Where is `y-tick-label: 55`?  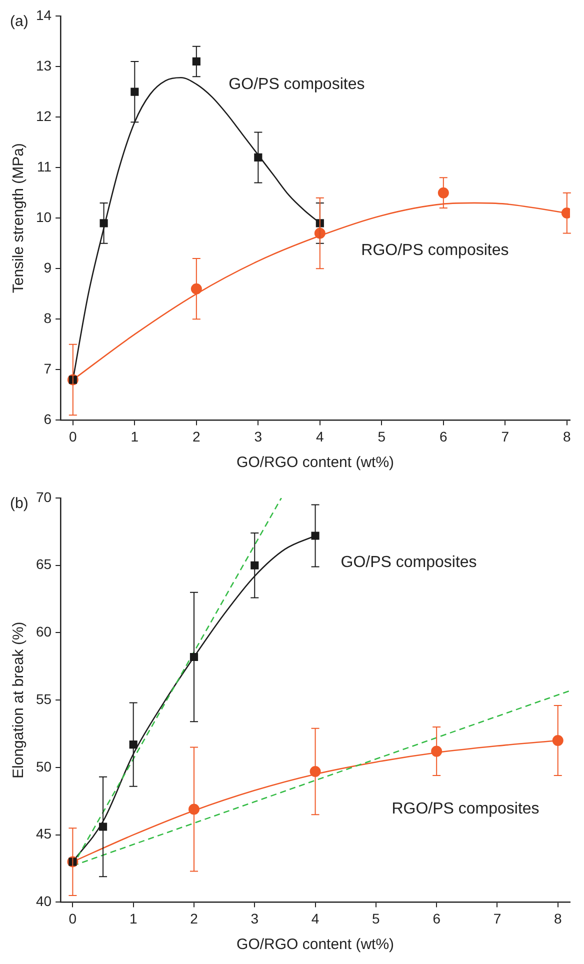
y-tick-label: 55 is located at coordinates (44, 698).